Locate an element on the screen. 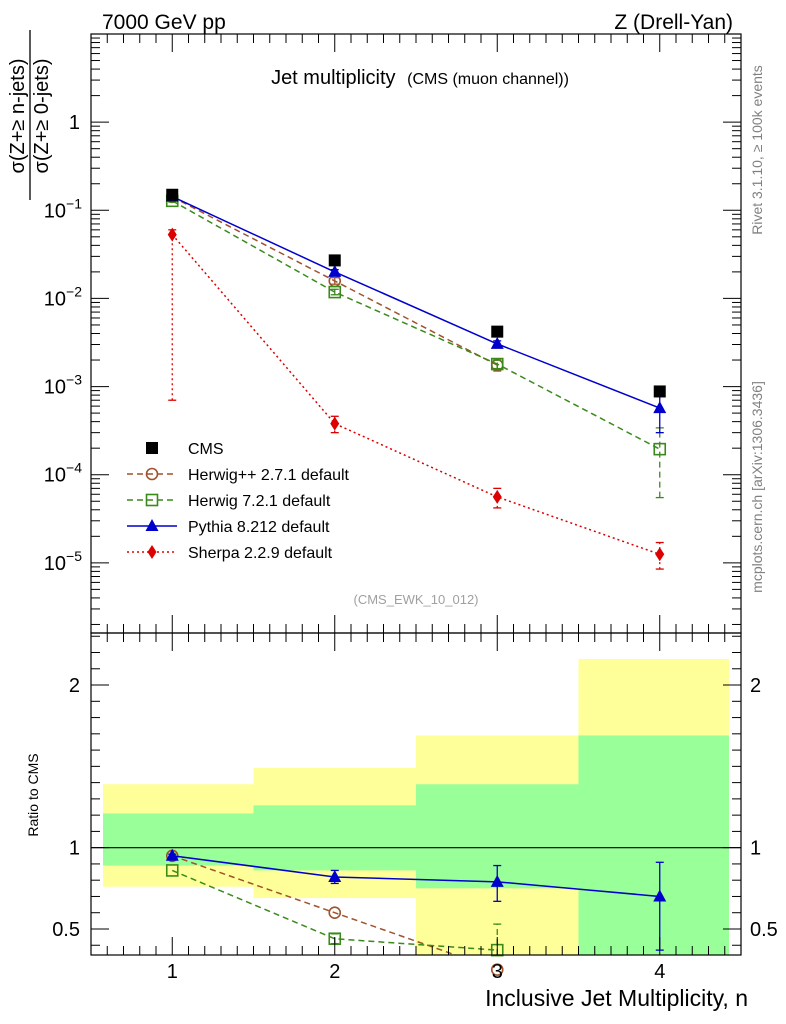 Image resolution: width=786 pixels, height=1024 pixels. main-ytick-label-exp: −4 is located at coordinates (74, 468).